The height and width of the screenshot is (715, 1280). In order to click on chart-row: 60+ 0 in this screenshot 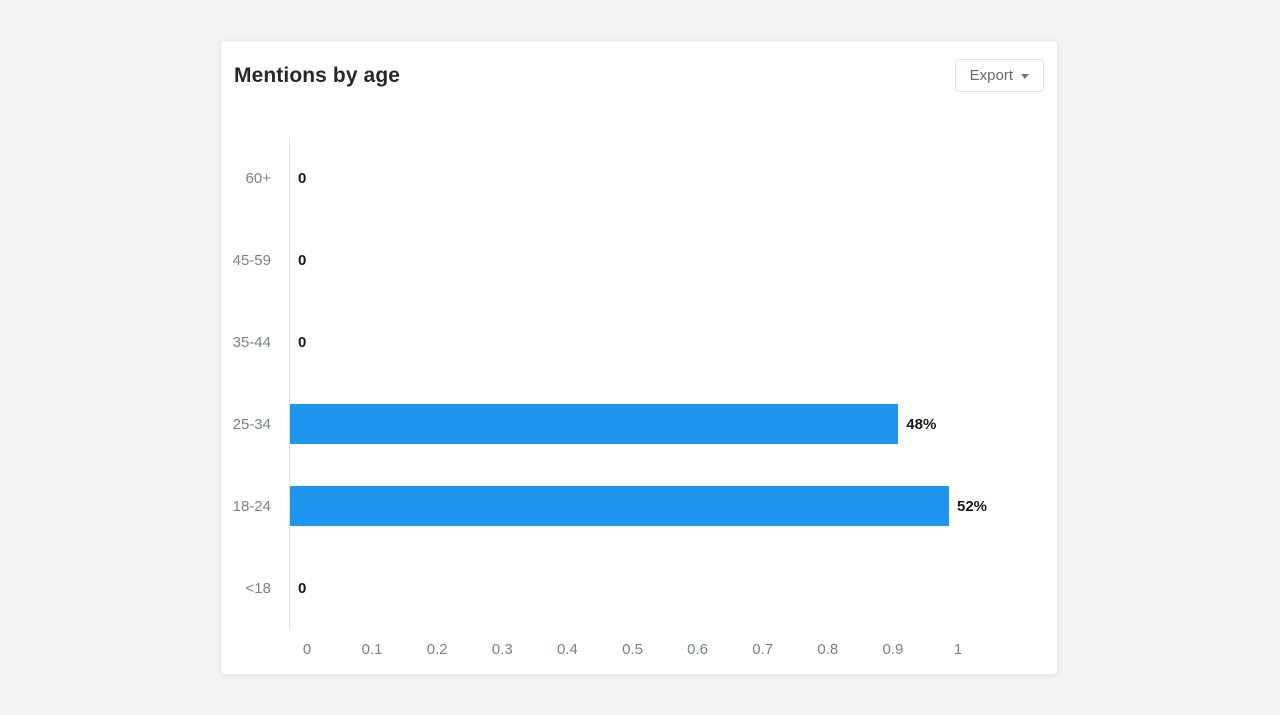, I will do `click(639, 178)`.